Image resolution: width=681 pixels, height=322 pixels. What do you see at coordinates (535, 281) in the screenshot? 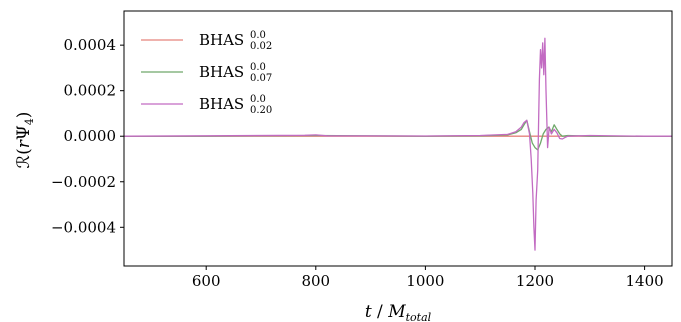
I see `x-tick-label: 1200` at bounding box center [535, 281].